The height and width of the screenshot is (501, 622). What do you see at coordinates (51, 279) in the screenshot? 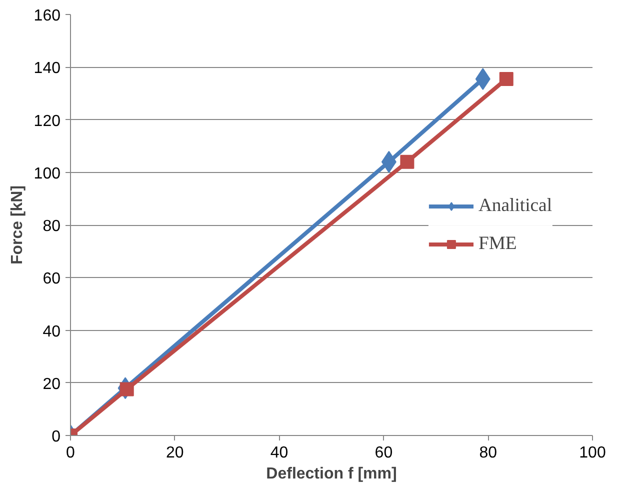
I see `y-tick-label: 60` at bounding box center [51, 279].